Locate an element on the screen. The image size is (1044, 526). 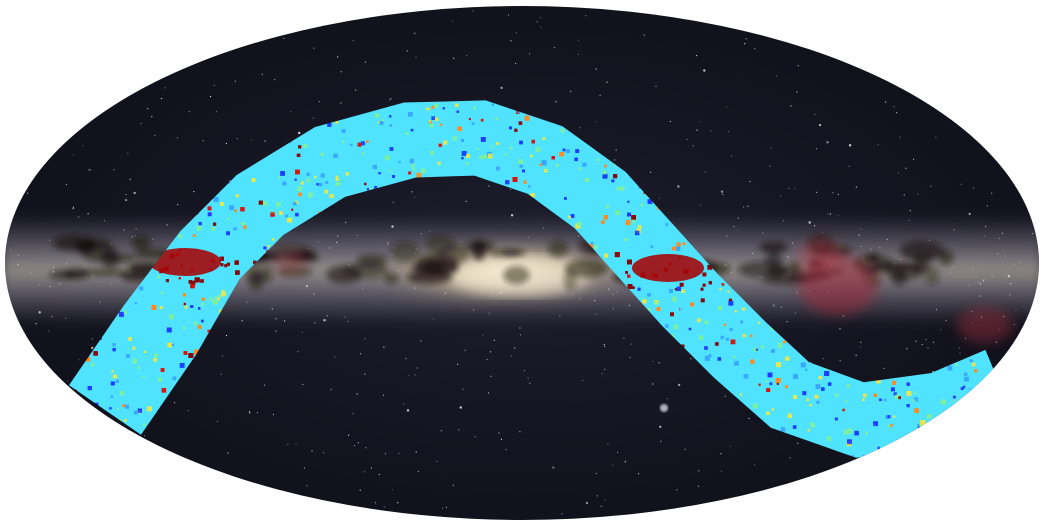
small-magellanic-cloud is located at coordinates (664, 408).